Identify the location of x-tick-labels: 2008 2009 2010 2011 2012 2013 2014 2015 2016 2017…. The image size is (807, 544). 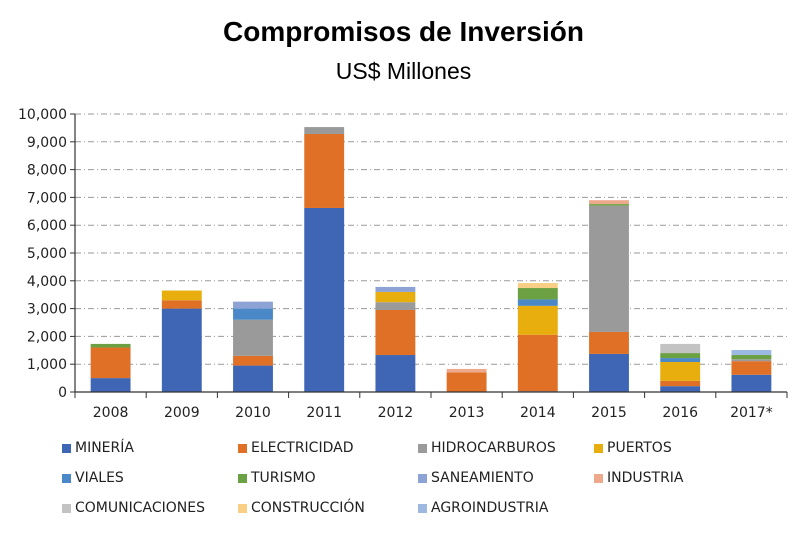
(433, 413).